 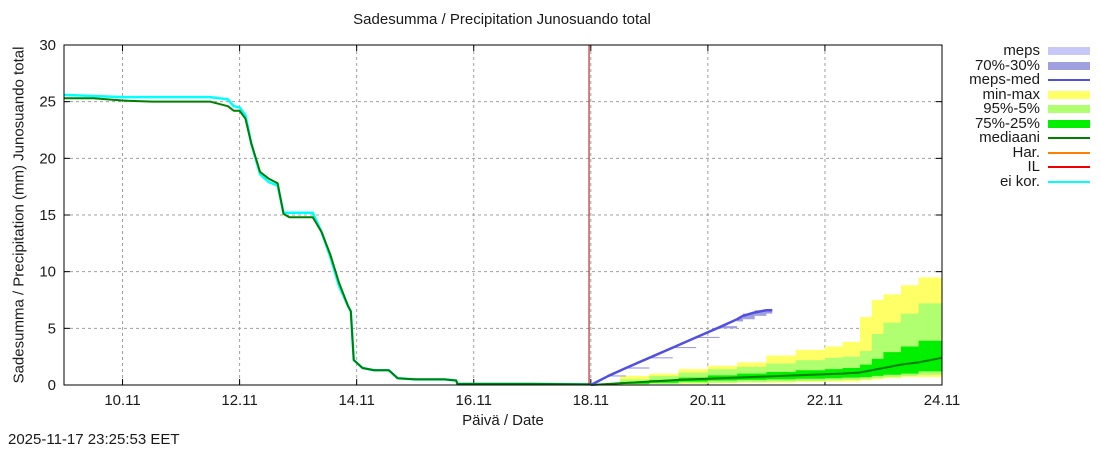 I want to click on legend-label: 70%-30%, so click(x=1007, y=65).